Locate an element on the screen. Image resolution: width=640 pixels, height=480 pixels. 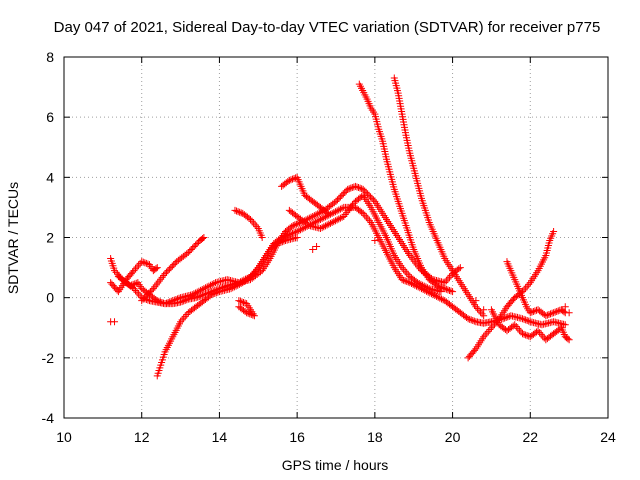
y-tick-label: 2 is located at coordinates (50, 238).